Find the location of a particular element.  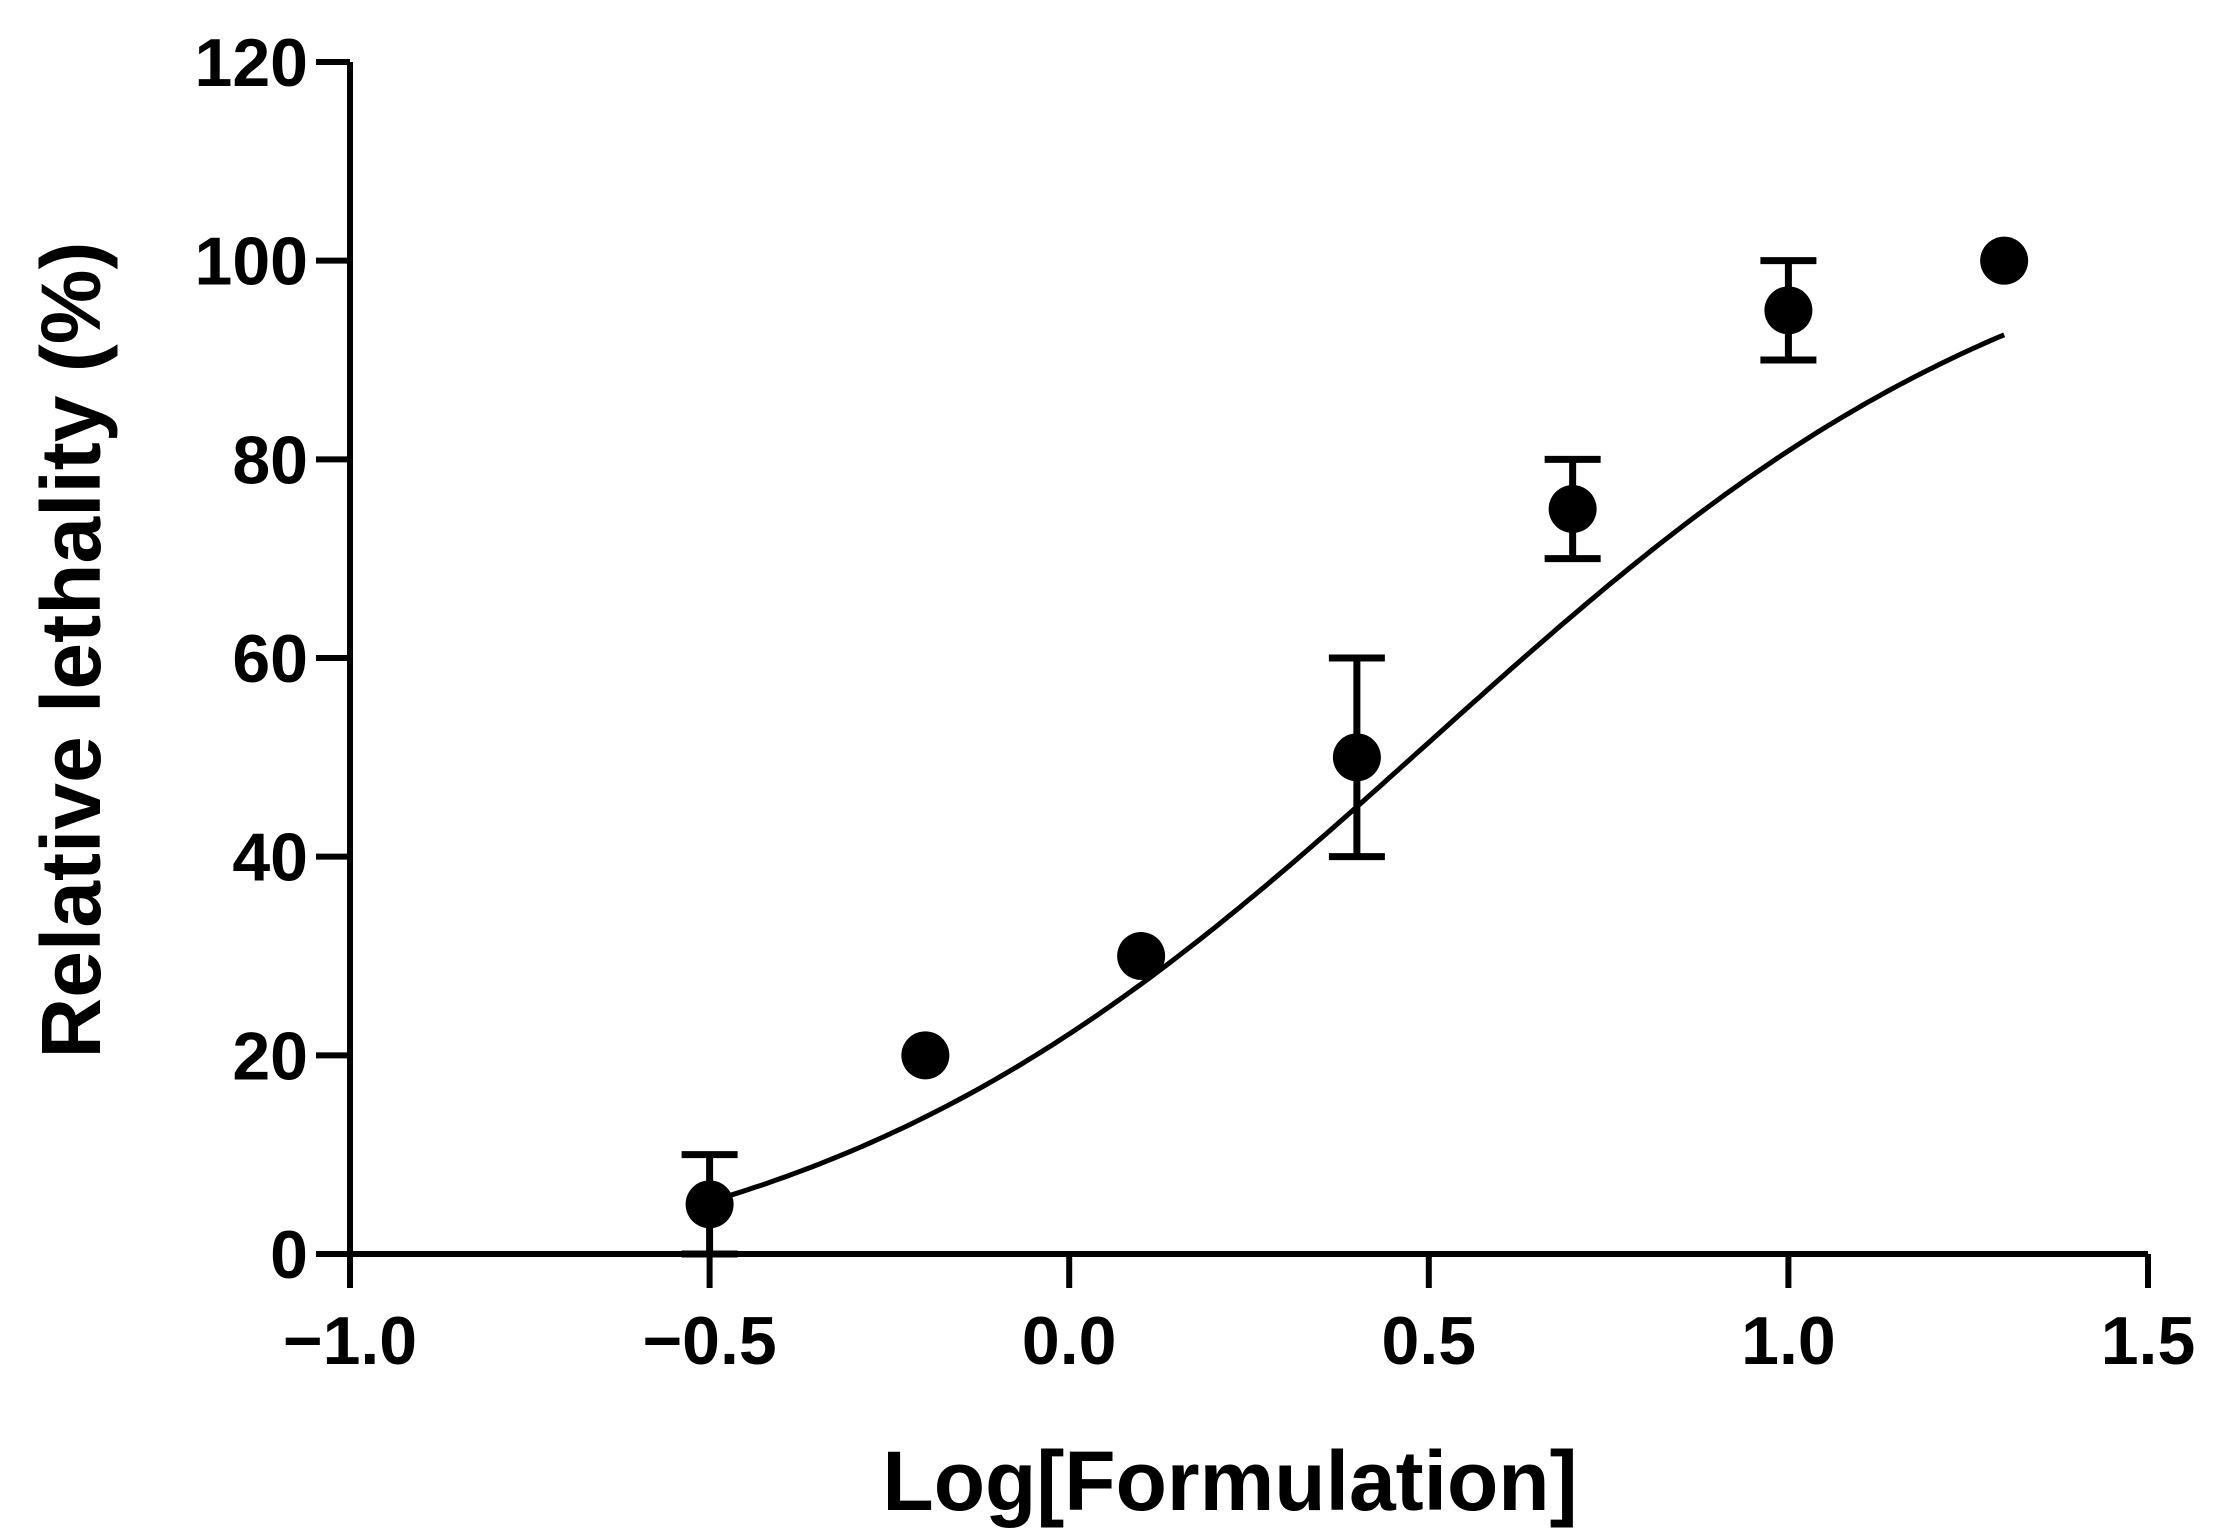

y-axis-title: Relative lethality (%) is located at coordinates (71, 650).